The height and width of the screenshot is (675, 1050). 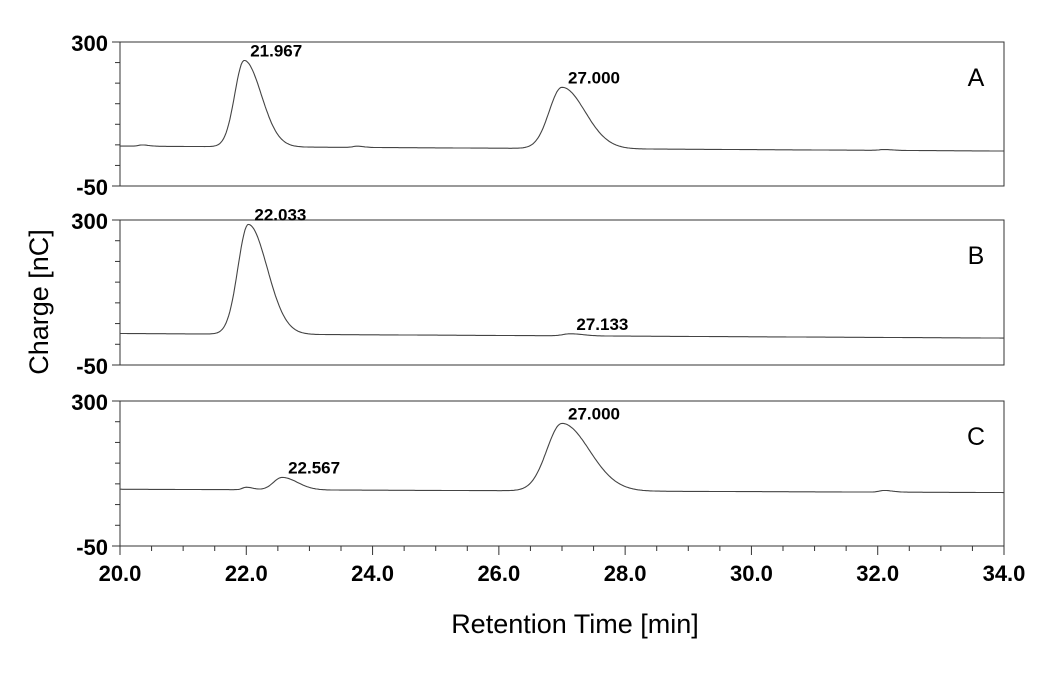 What do you see at coordinates (877, 573) in the screenshot?
I see `x-tick-label: 32.0` at bounding box center [877, 573].